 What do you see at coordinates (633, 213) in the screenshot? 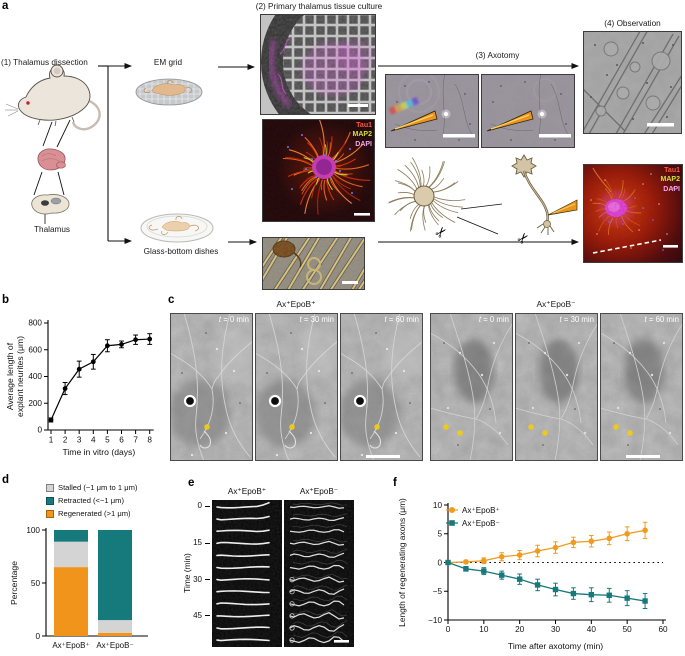
I see `axotomized-fluorescence-image` at bounding box center [633, 213].